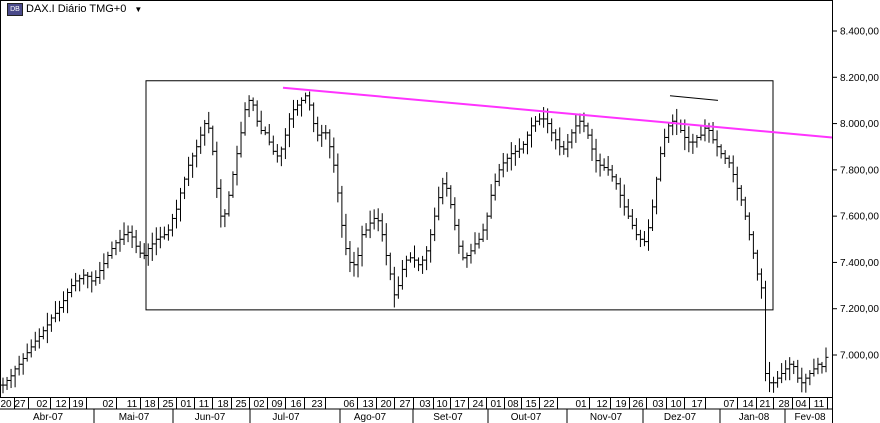 The width and height of the screenshot is (880, 423). What do you see at coordinates (134, 417) in the screenshot?
I see `month-tick-label: Mai-07` at bounding box center [134, 417].